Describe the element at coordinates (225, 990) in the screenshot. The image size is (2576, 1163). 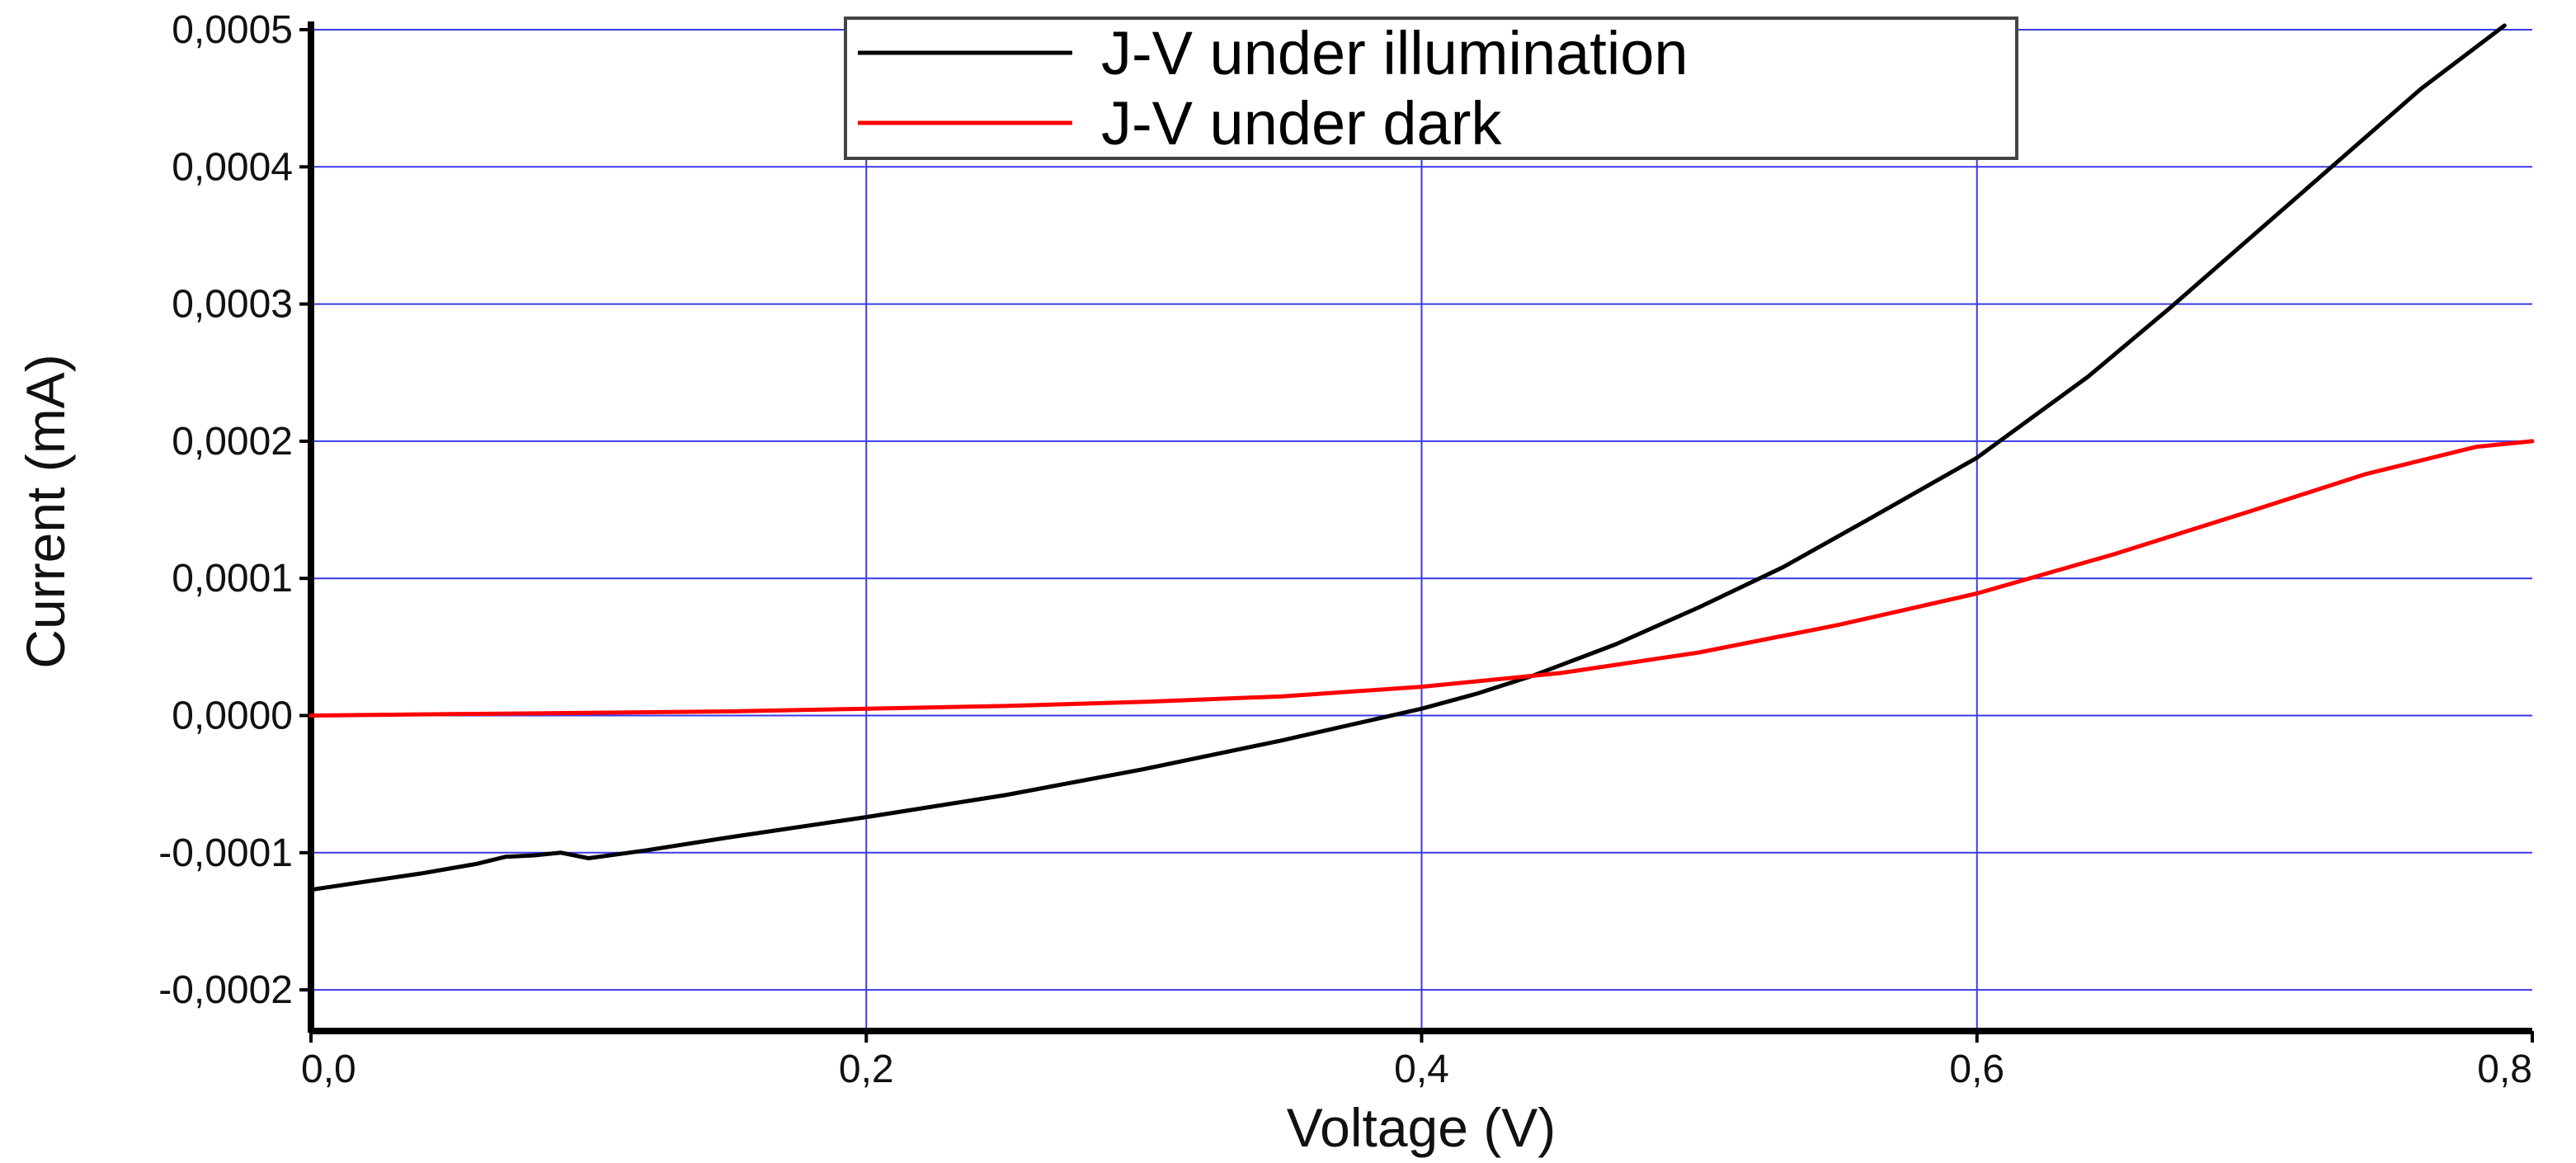
I see `y-tick-label: -0,0002` at that location.